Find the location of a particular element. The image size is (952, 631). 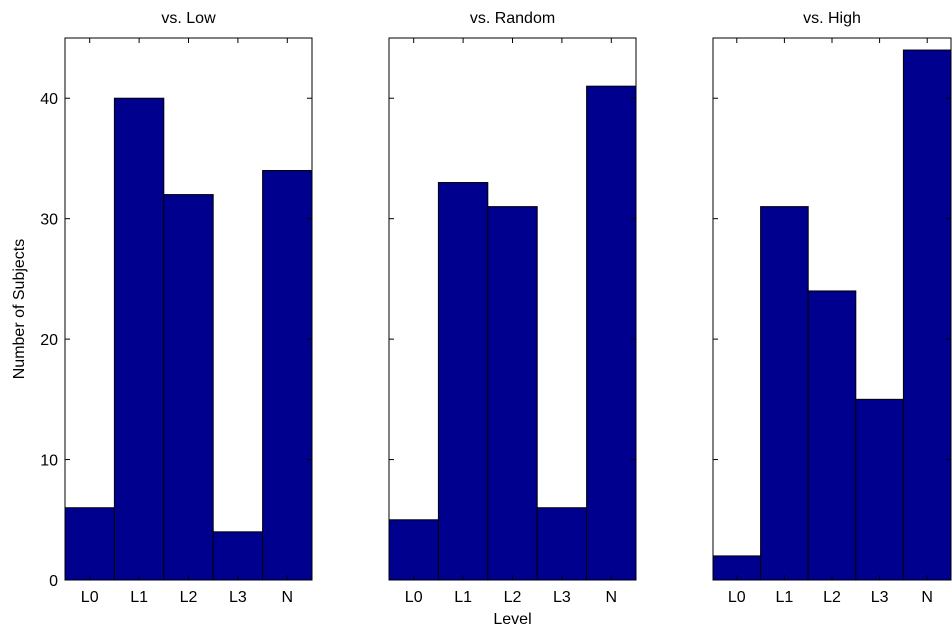

y-tick-label: 10 is located at coordinates (49, 461).